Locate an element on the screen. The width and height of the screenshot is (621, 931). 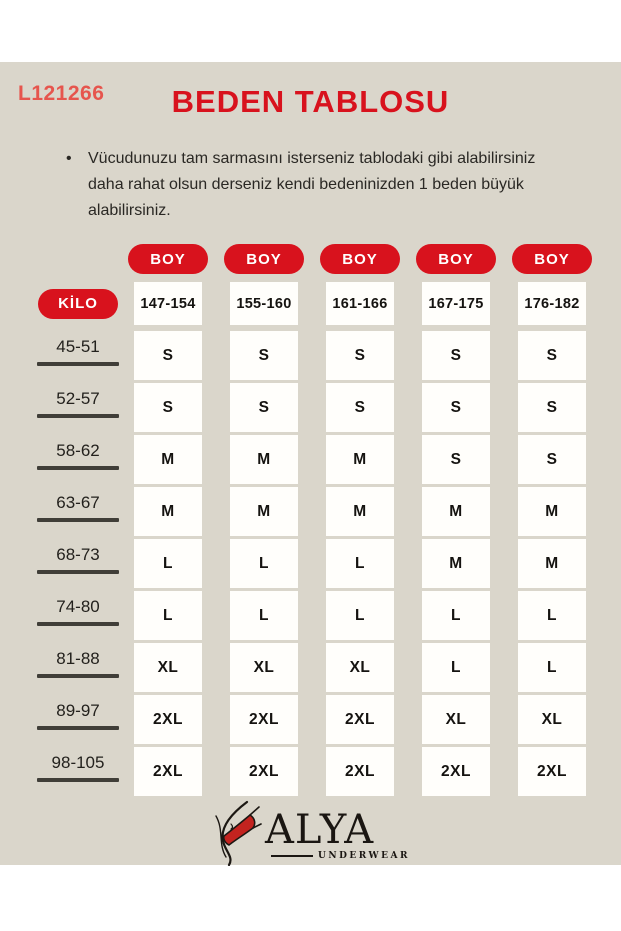
weight-range-text: 98-105 is located at coordinates (78, 762).